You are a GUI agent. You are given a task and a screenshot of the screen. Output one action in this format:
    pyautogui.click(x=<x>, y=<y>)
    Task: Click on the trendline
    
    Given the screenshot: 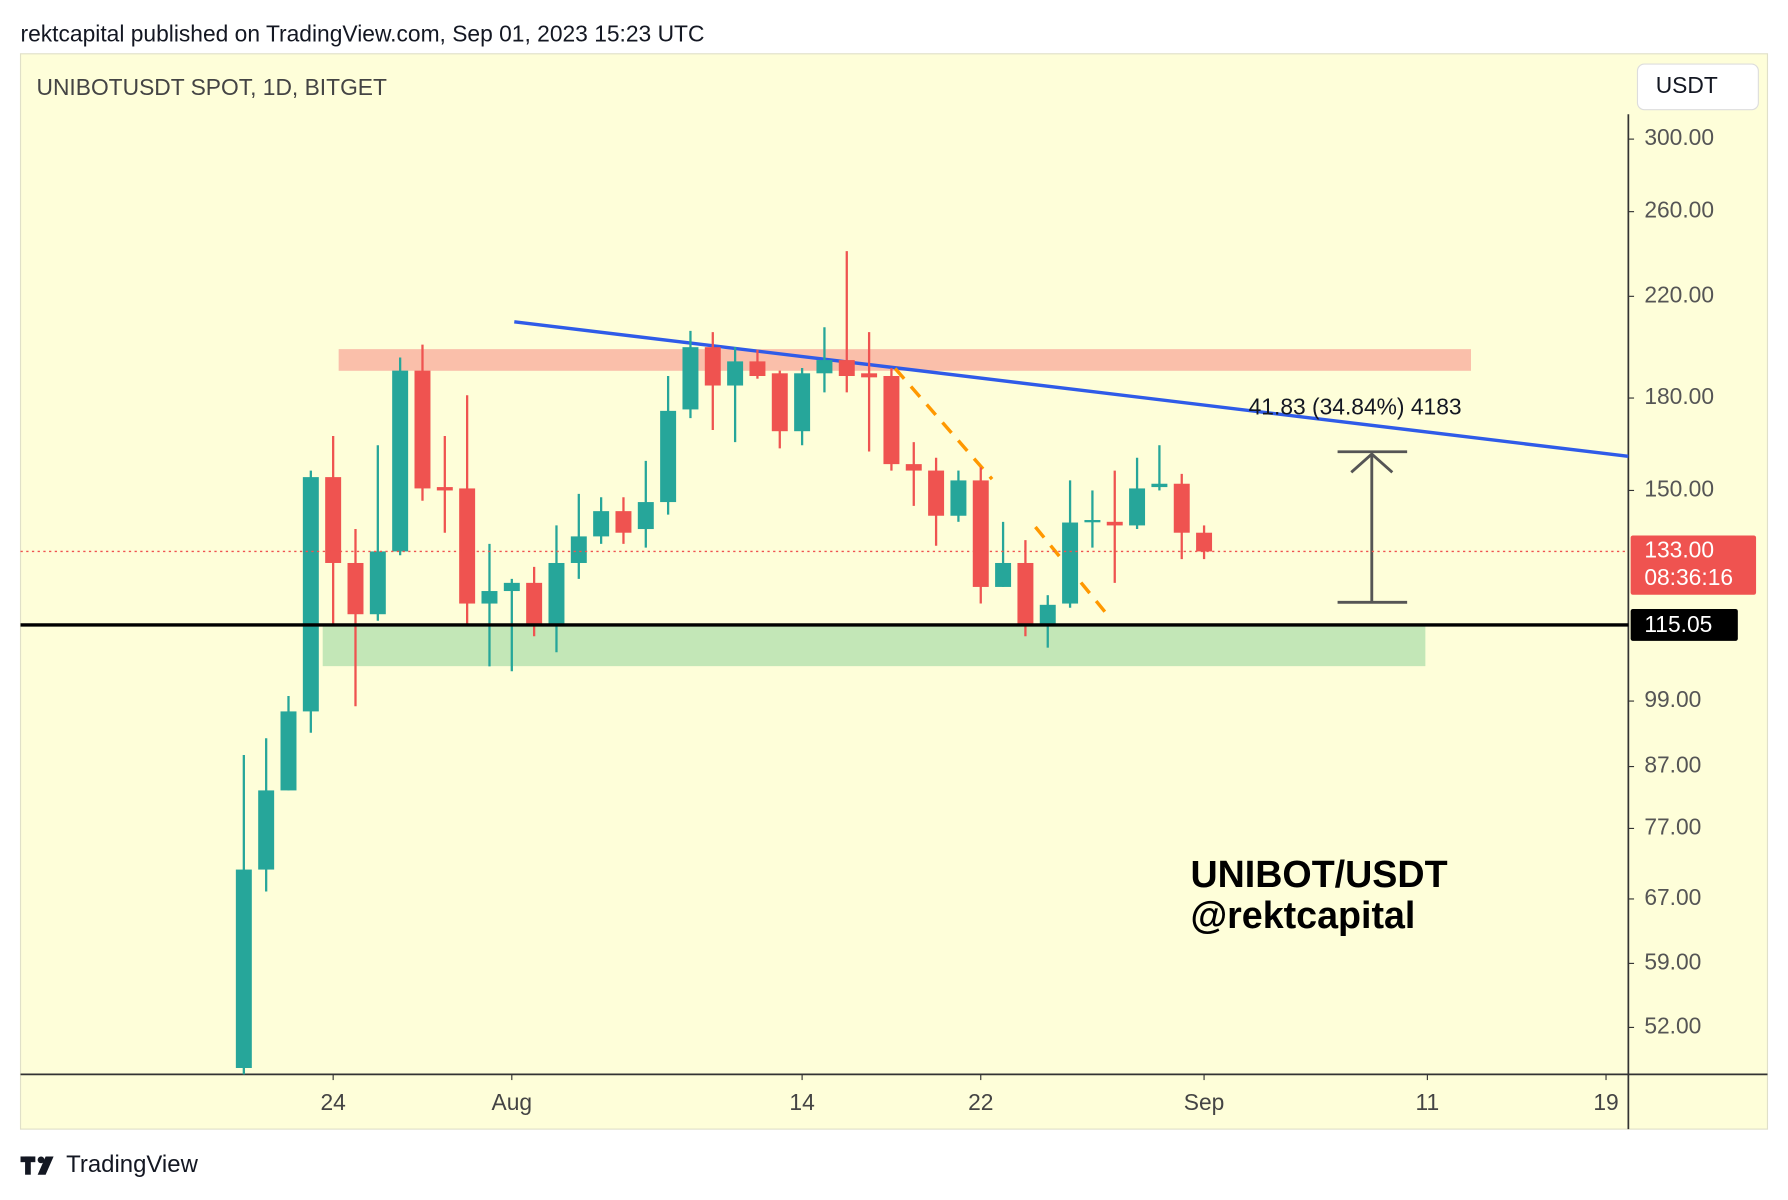 What is the action you would take?
    pyautogui.click(x=1071, y=389)
    